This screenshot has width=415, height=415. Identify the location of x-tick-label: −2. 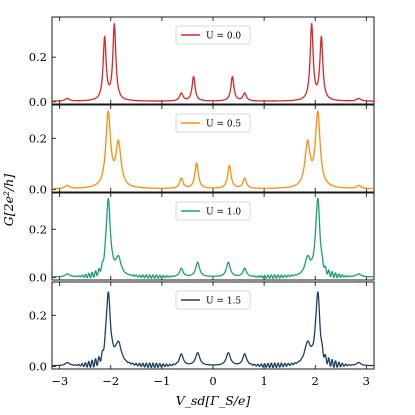
(110, 381).